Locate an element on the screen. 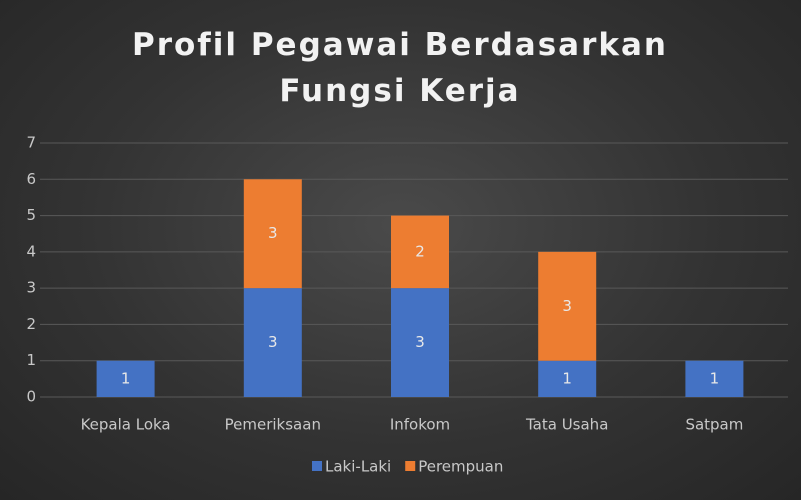 The width and height of the screenshot is (801, 500). value-label: 2 is located at coordinates (420, 251).